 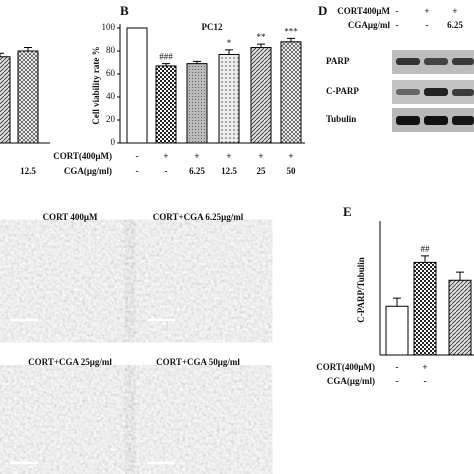 I want to click on band-label: C-PARP, so click(x=342, y=91).